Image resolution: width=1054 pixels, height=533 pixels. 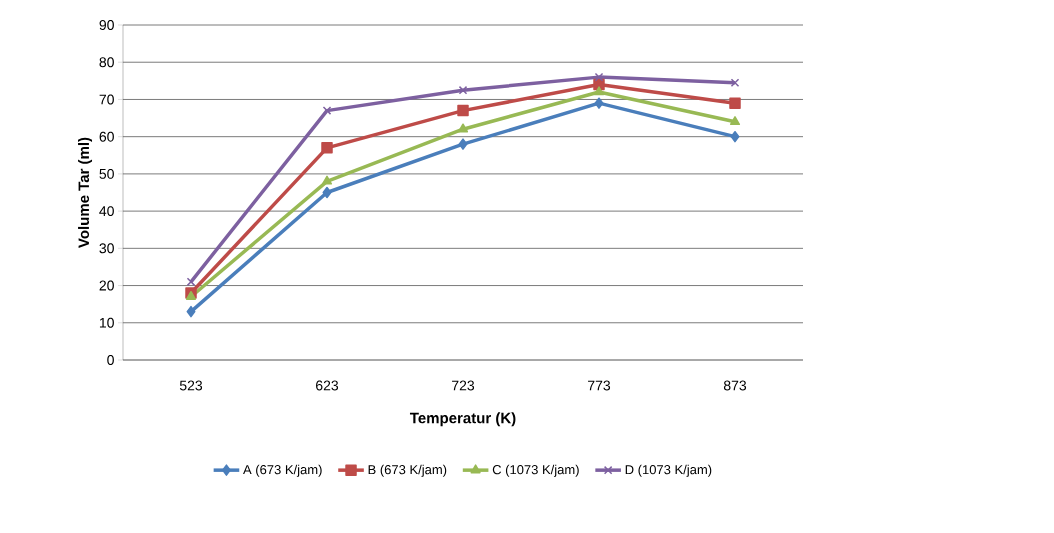 What do you see at coordinates (191, 385) in the screenshot?
I see `x-tick-label: 523` at bounding box center [191, 385].